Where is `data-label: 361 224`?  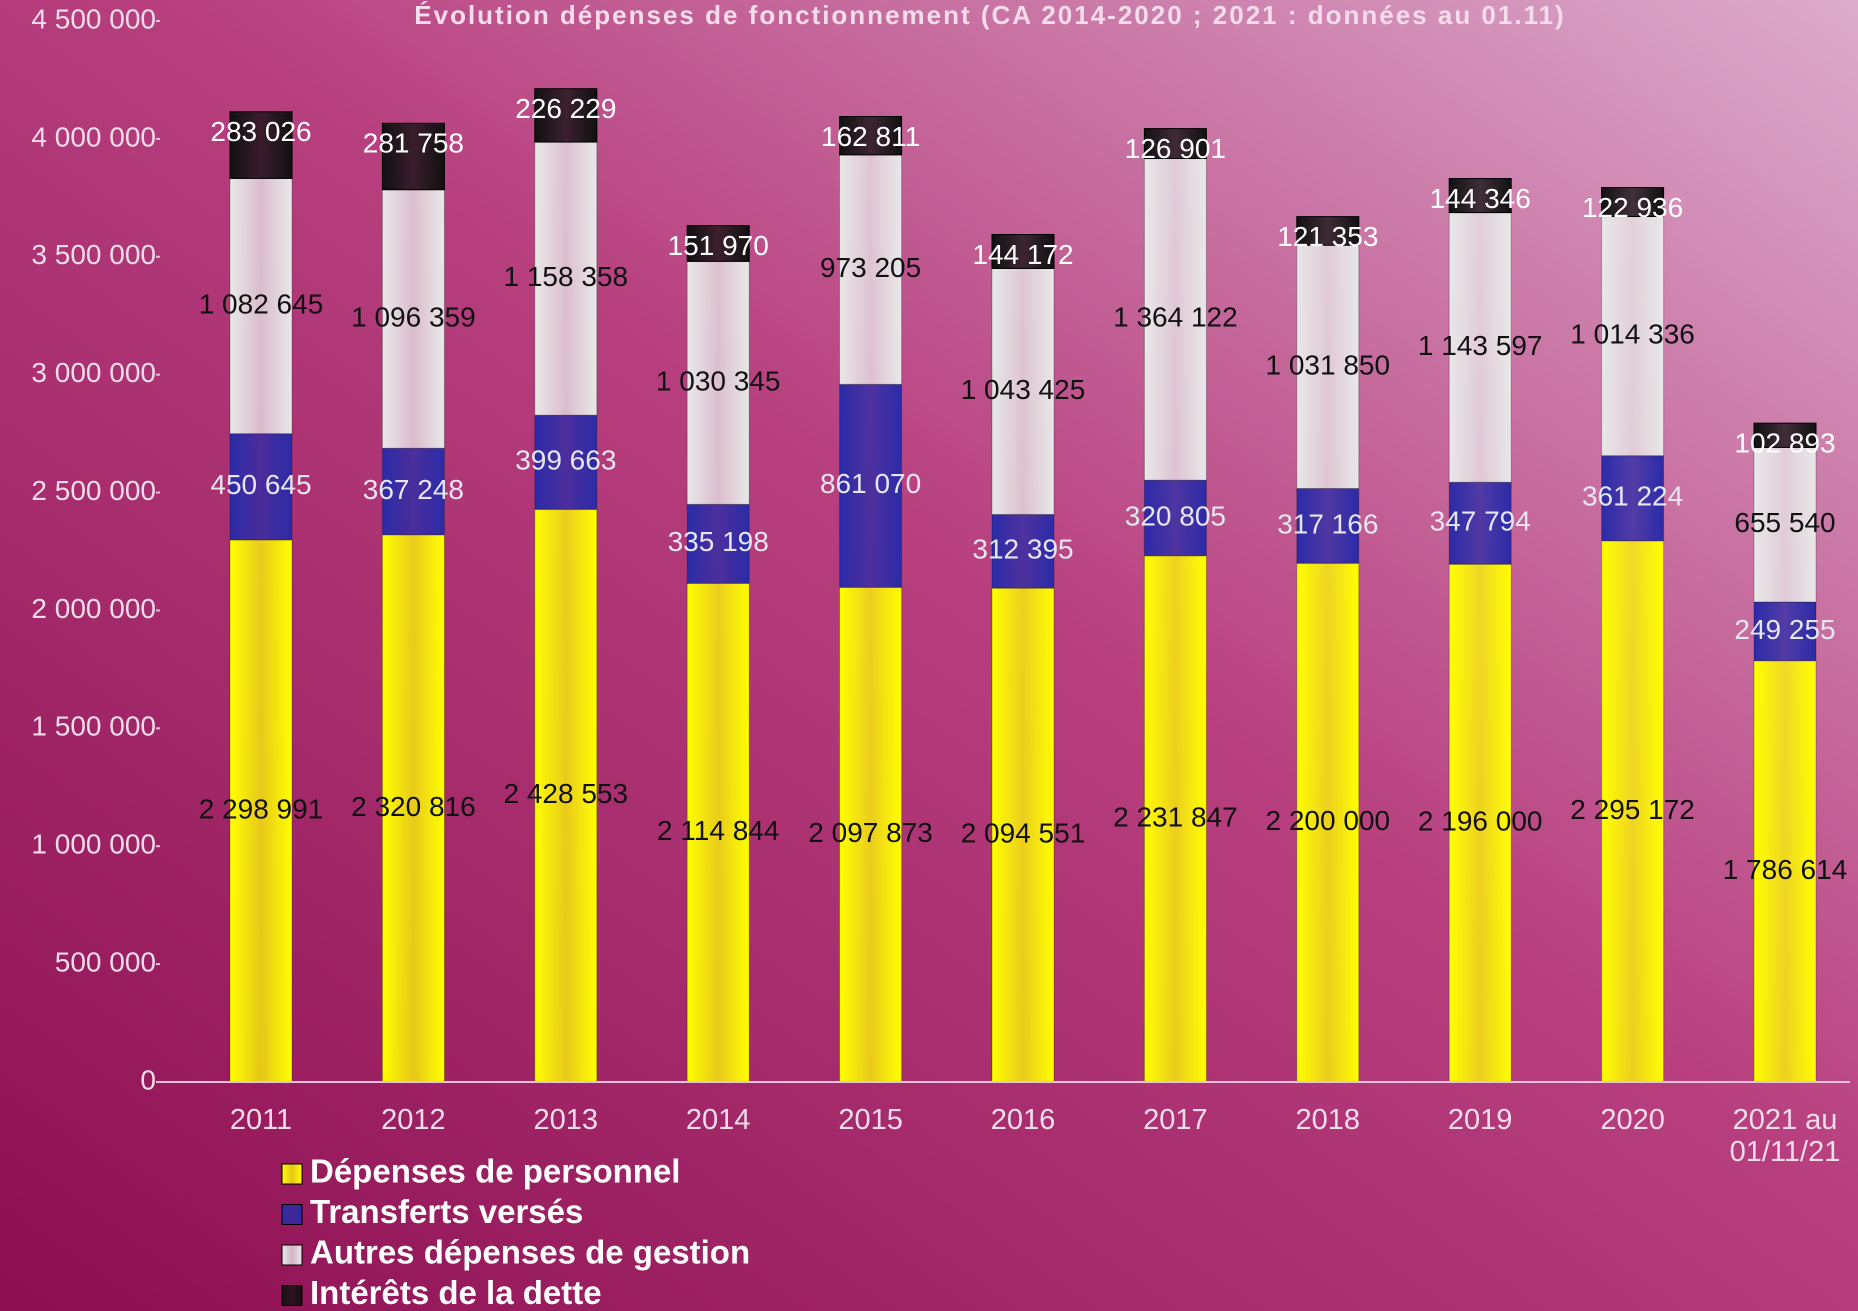 data-label: 361 224 is located at coordinates (1632, 496).